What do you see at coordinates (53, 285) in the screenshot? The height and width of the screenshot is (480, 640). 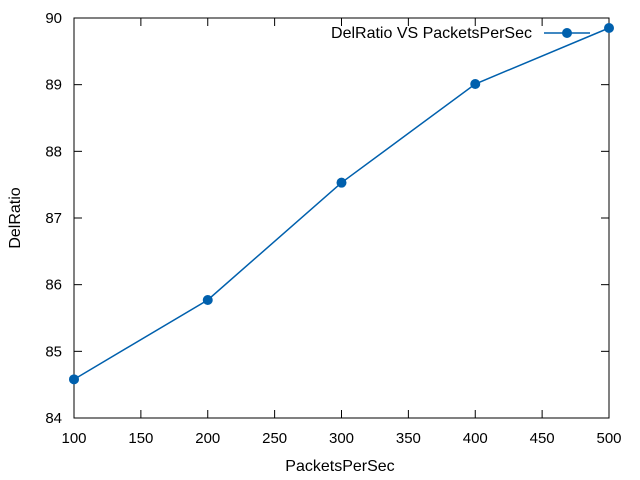 I see `y-tick-label: 86` at bounding box center [53, 285].